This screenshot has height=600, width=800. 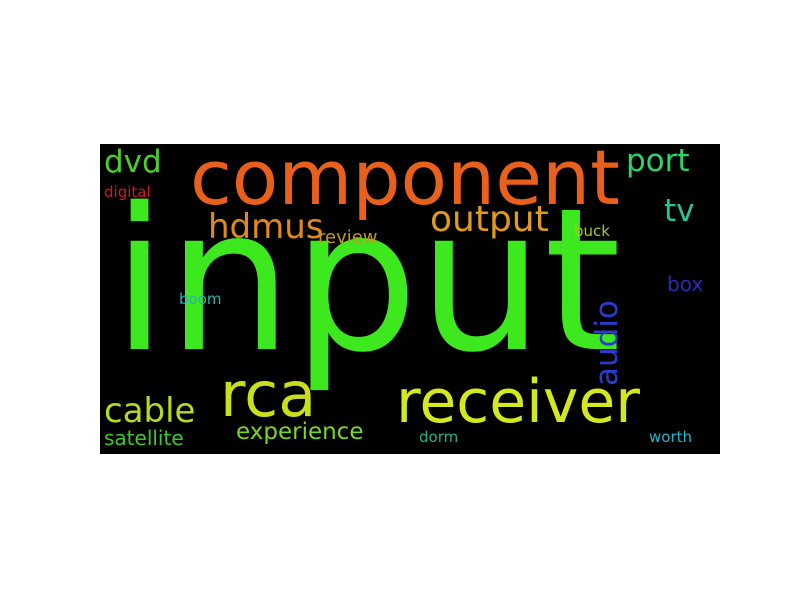 I want to click on word-experience: experience, so click(x=300, y=432).